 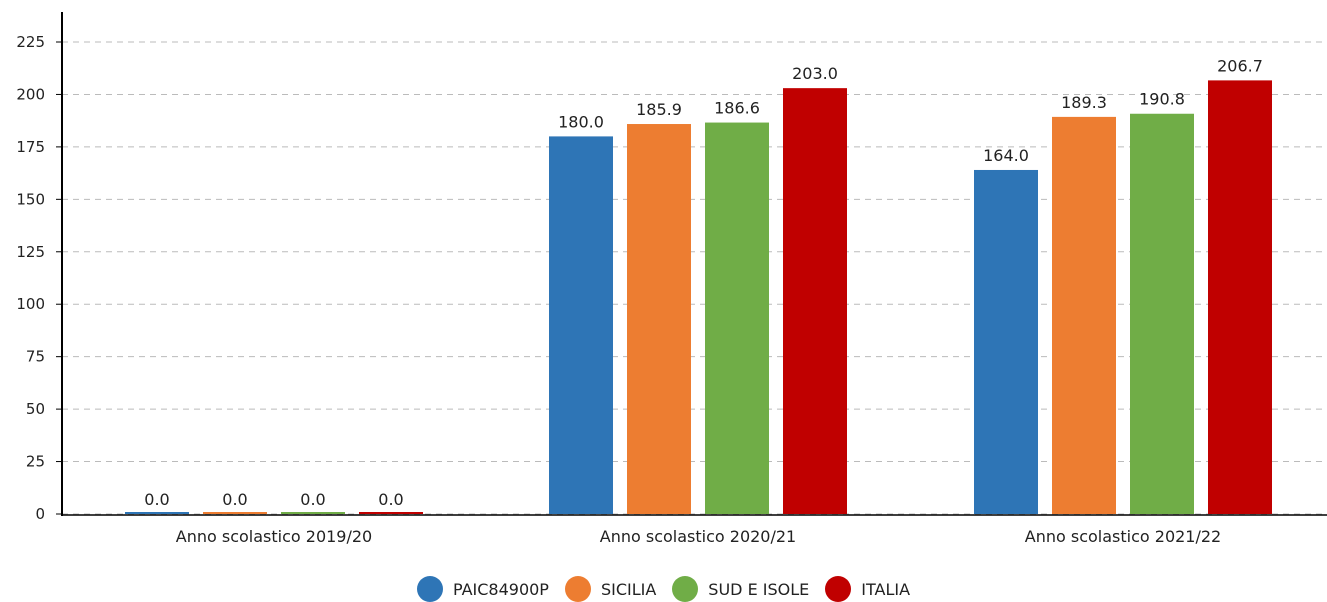 What do you see at coordinates (30, 147) in the screenshot?
I see `y-tick-label: 175` at bounding box center [30, 147].